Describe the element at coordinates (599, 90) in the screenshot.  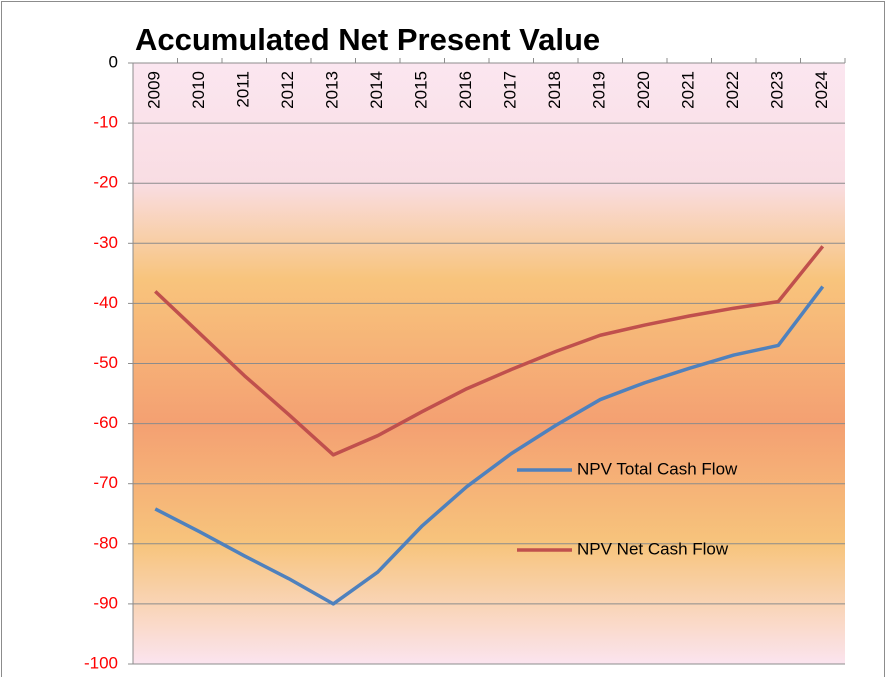
I see `x-tick-label: 2019` at that location.